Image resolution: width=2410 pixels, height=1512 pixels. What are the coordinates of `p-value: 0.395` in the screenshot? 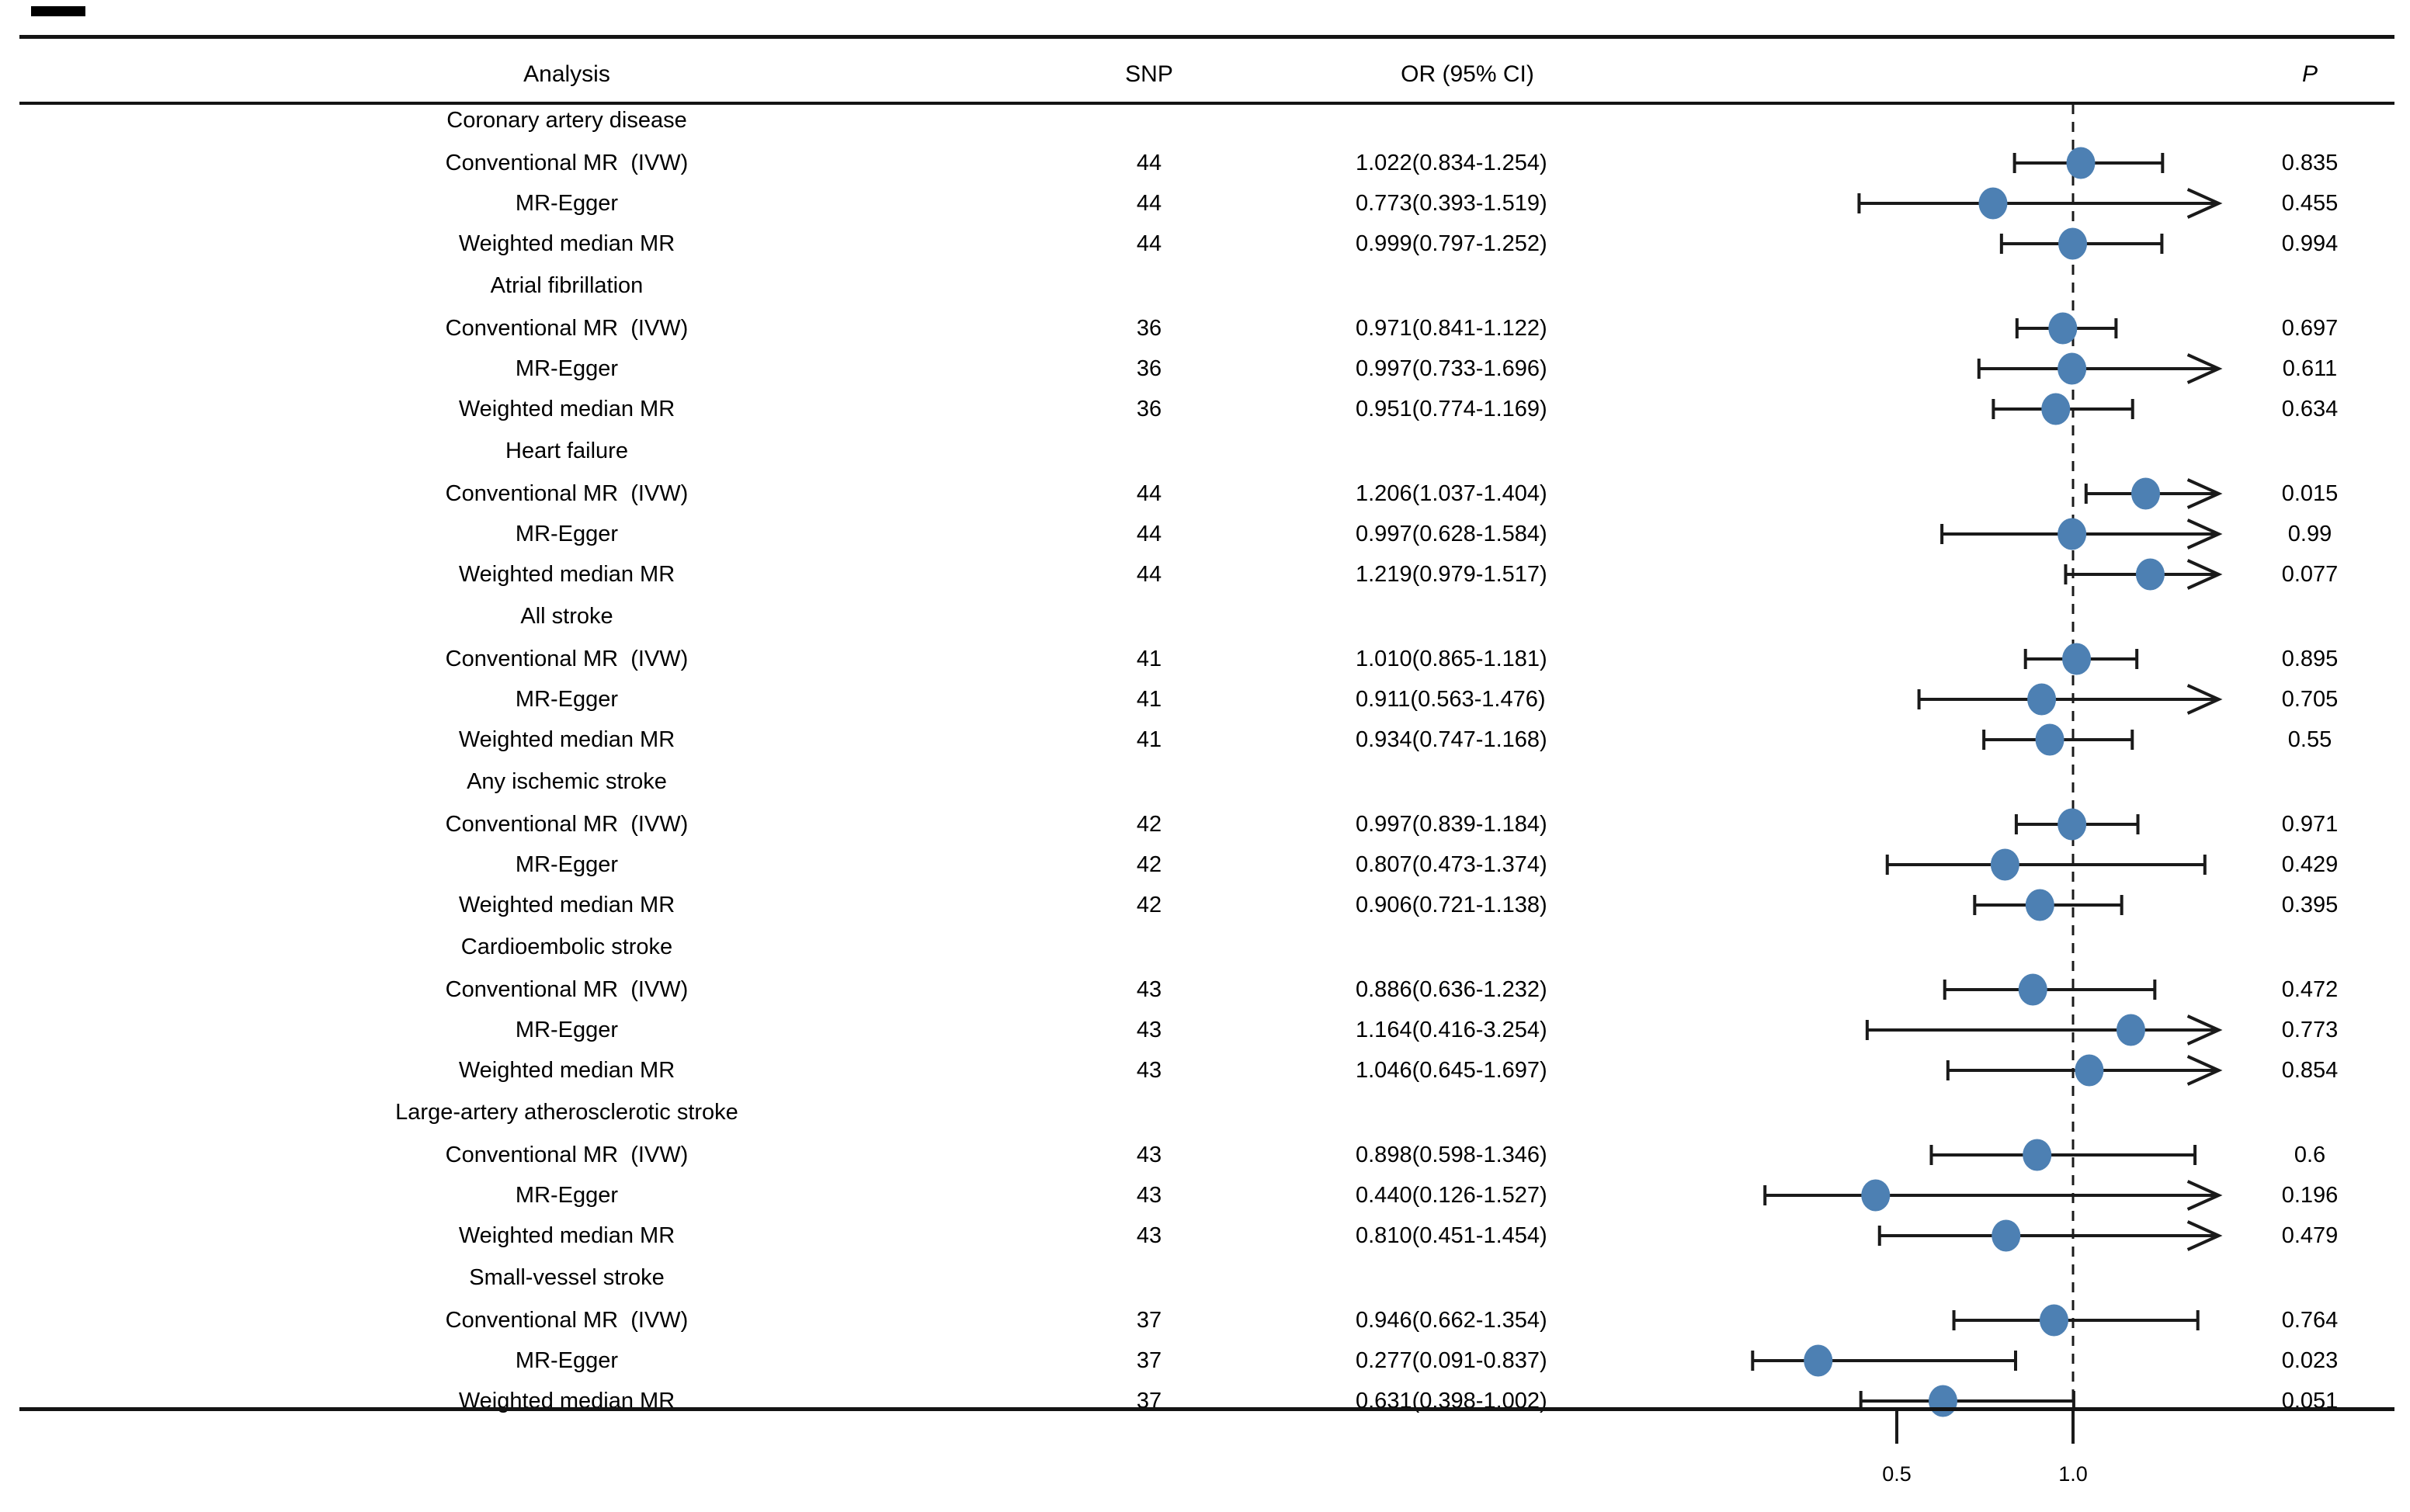 It's located at (2310, 905).